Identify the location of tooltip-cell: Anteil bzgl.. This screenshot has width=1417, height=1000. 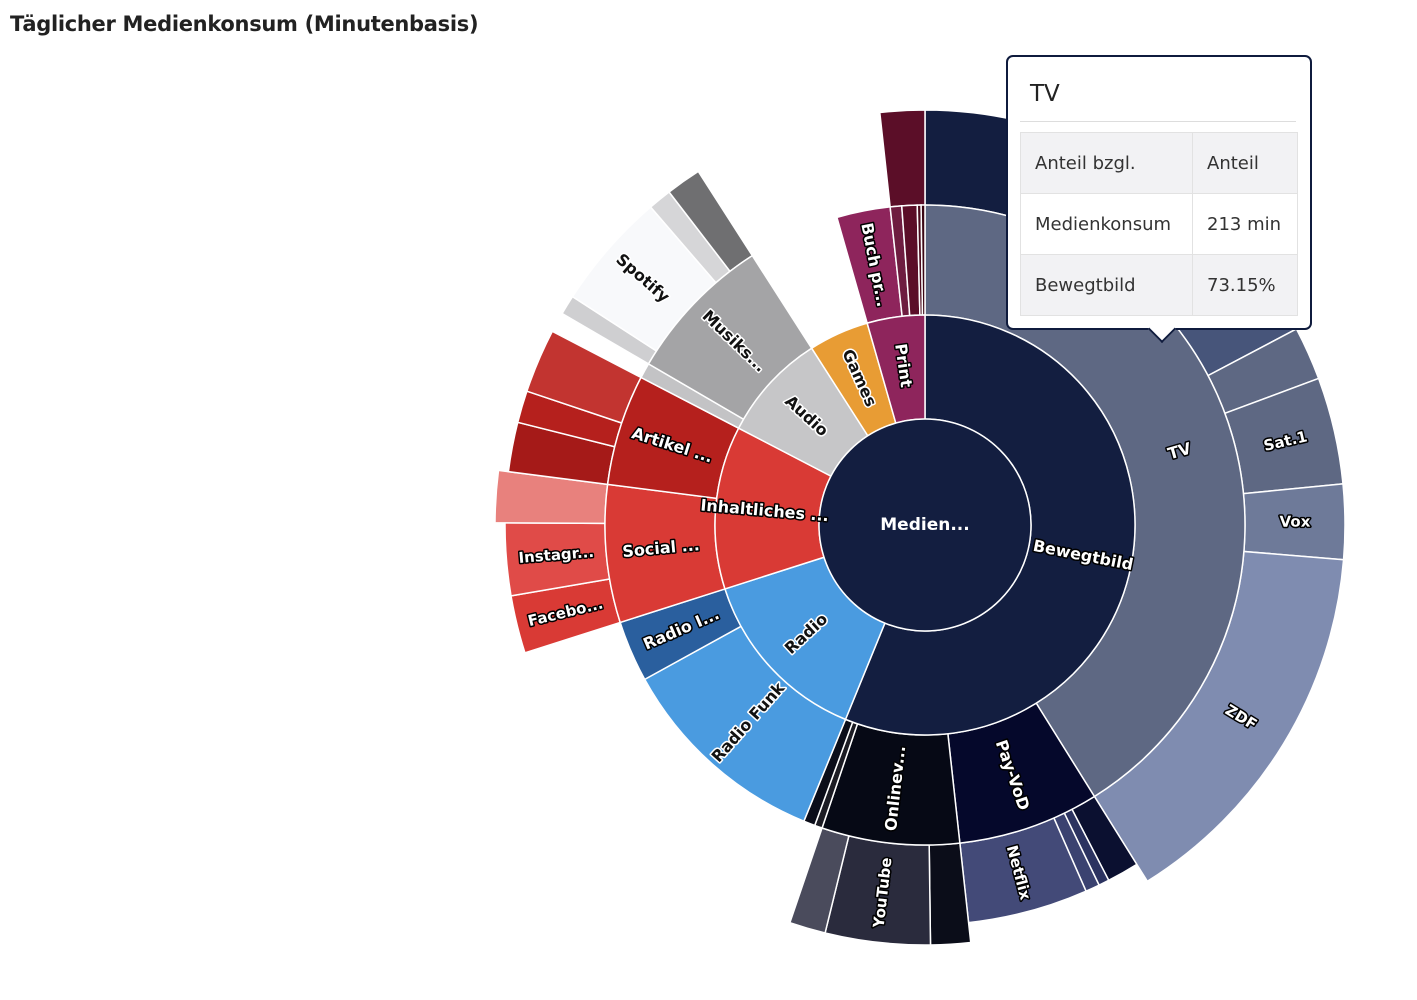
(1106, 163).